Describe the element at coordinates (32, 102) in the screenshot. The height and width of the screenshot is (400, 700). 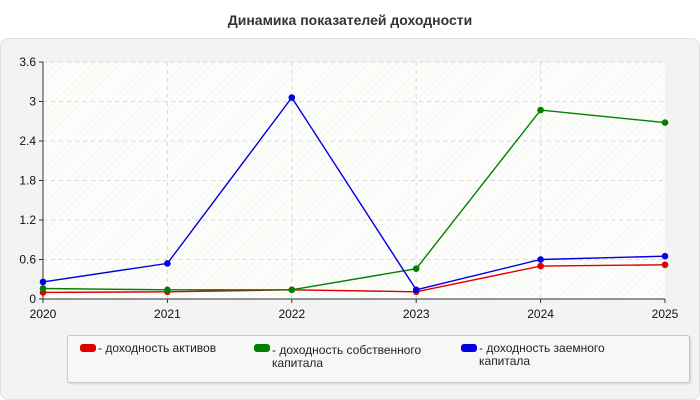
I see `y-tick-label: 3` at that location.